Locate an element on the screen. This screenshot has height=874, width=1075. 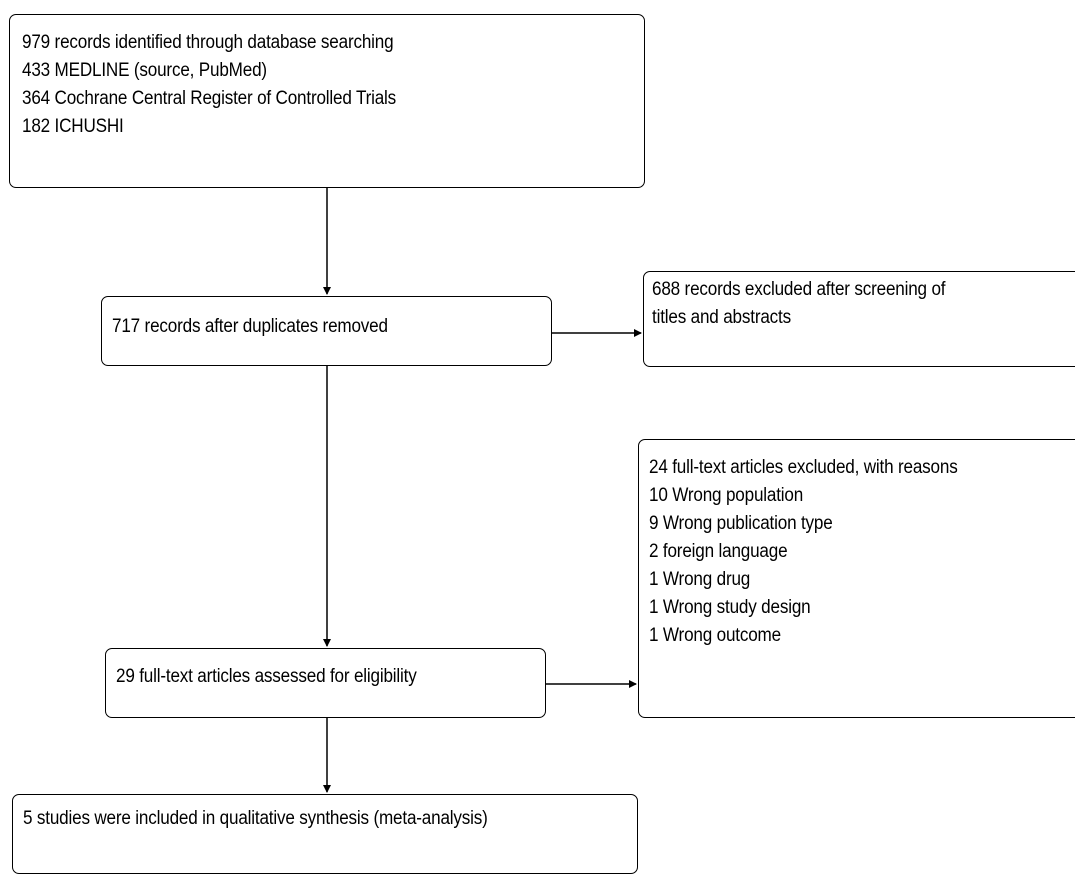
reason-wrong-population: 10 Wrong population is located at coordinates (726, 495).